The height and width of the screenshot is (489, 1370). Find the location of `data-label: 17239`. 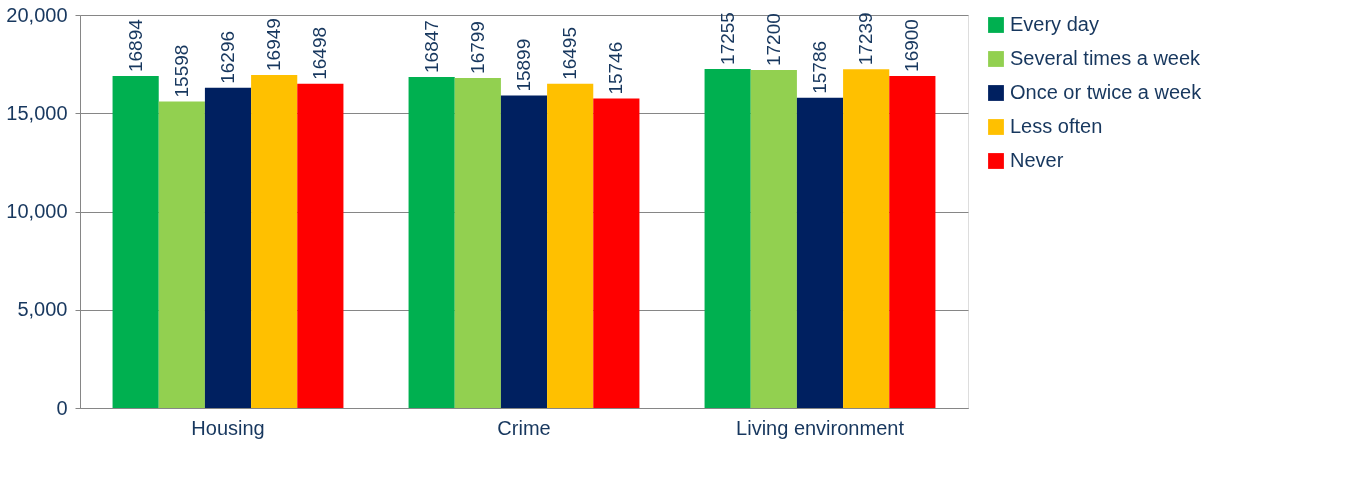

data-label: 17239 is located at coordinates (866, 39).